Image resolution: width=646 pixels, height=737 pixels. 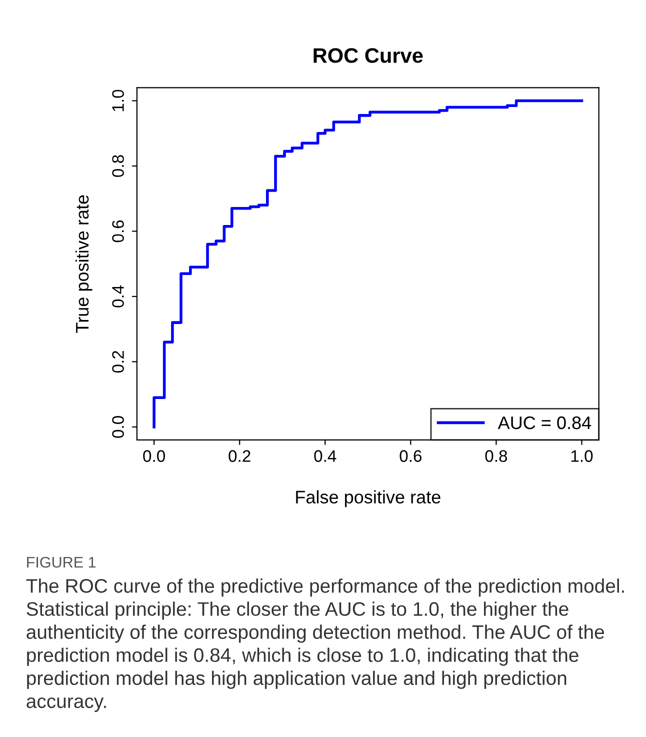 What do you see at coordinates (368, 55) in the screenshot?
I see `chart-title: ROC Curve` at bounding box center [368, 55].